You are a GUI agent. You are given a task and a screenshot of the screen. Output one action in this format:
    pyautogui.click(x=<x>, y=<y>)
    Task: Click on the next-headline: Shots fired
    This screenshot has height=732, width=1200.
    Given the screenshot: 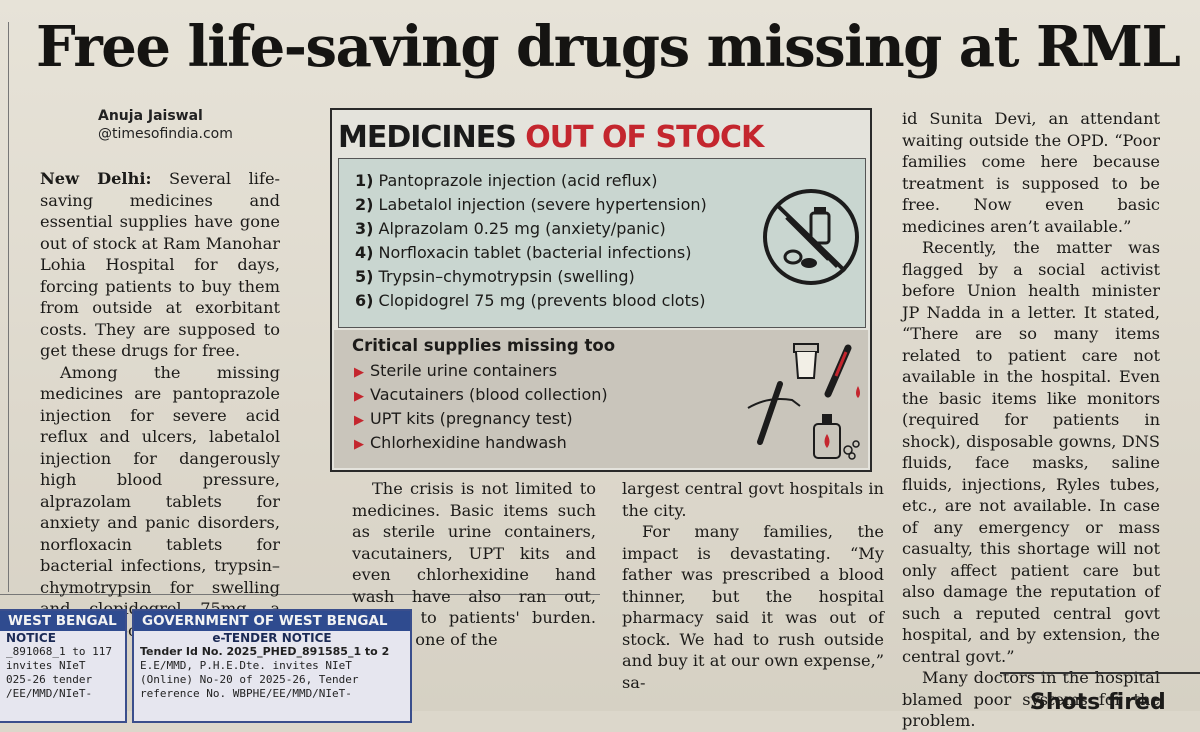 What is the action you would take?
    pyautogui.click(x=1098, y=702)
    